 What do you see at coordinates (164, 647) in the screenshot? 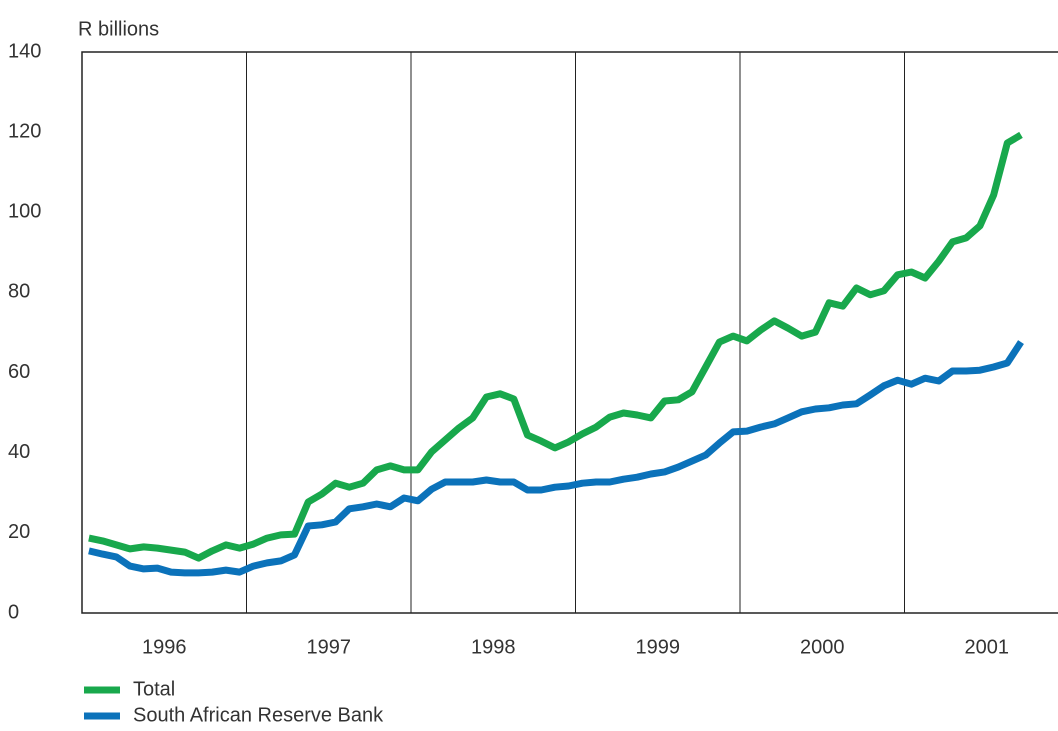
I see `x-tick-label: 1996` at bounding box center [164, 647].